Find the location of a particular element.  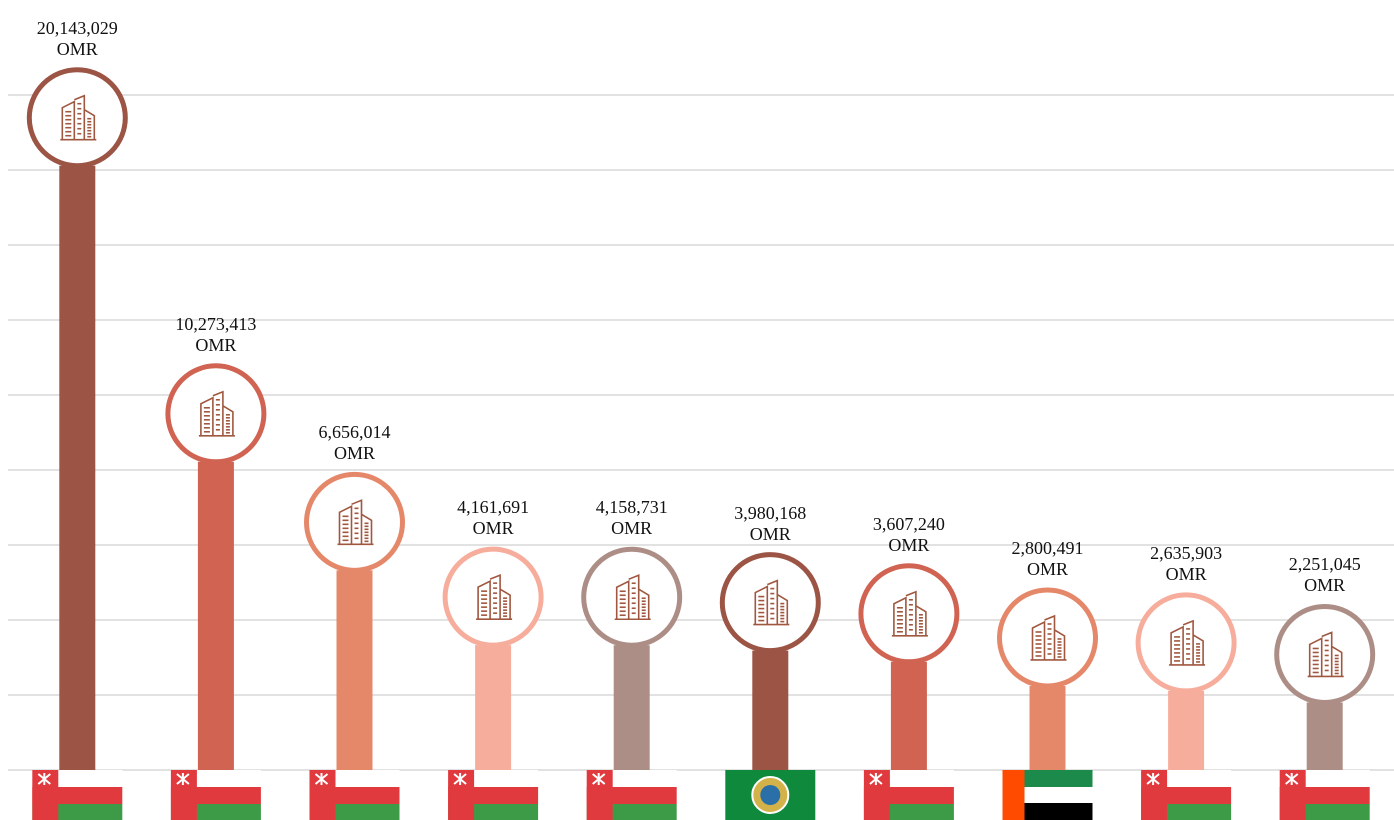

value-label: 3,607,240 OMR is located at coordinates (908, 534).